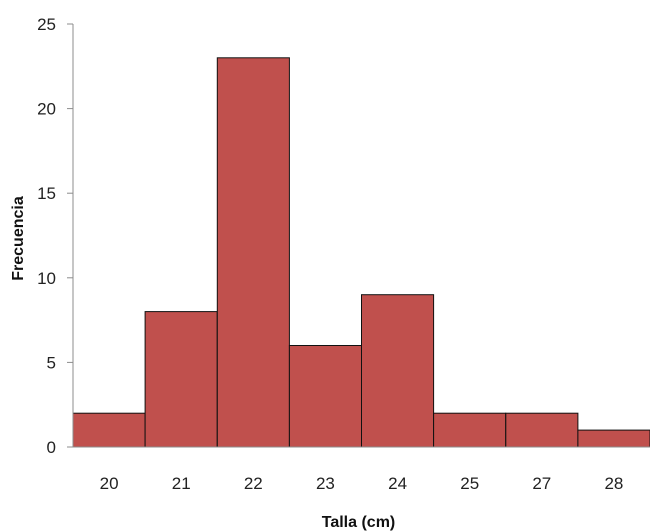  Describe the element at coordinates (325, 483) in the screenshot. I see `x-tick-label: 23` at that location.